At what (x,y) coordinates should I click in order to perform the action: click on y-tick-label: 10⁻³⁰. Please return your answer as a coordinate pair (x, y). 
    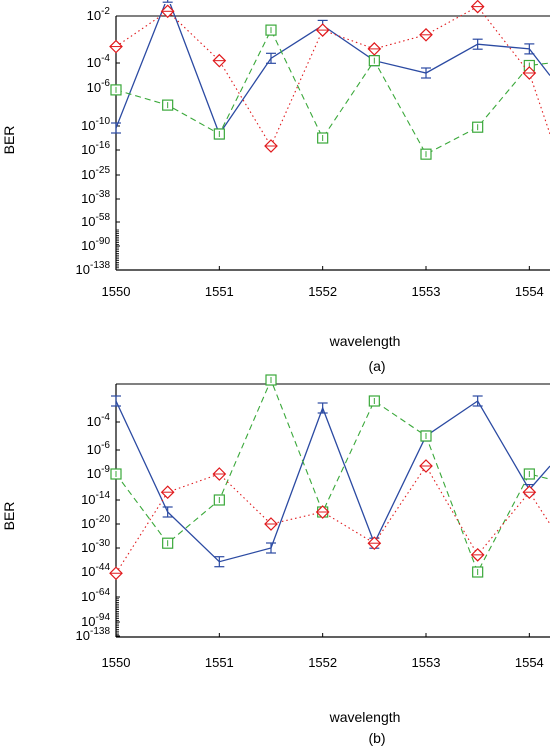
    Looking at the image, I should click on (95, 546).